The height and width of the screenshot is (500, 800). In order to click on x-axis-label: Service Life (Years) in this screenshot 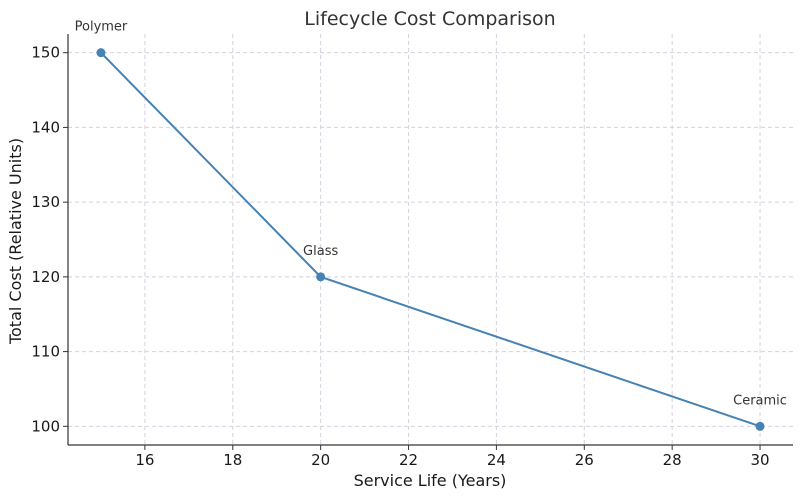, I will do `click(430, 480)`.